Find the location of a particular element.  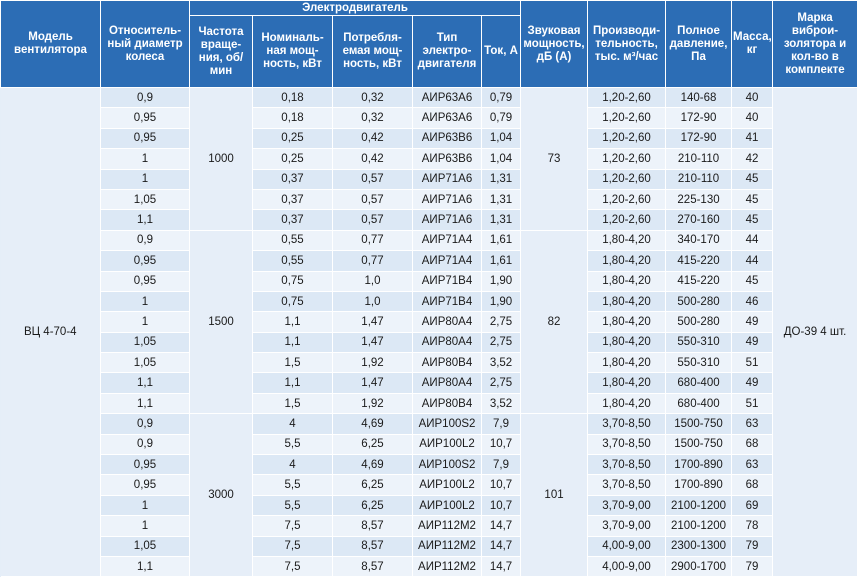

cell-mass: 68 is located at coordinates (752, 485).